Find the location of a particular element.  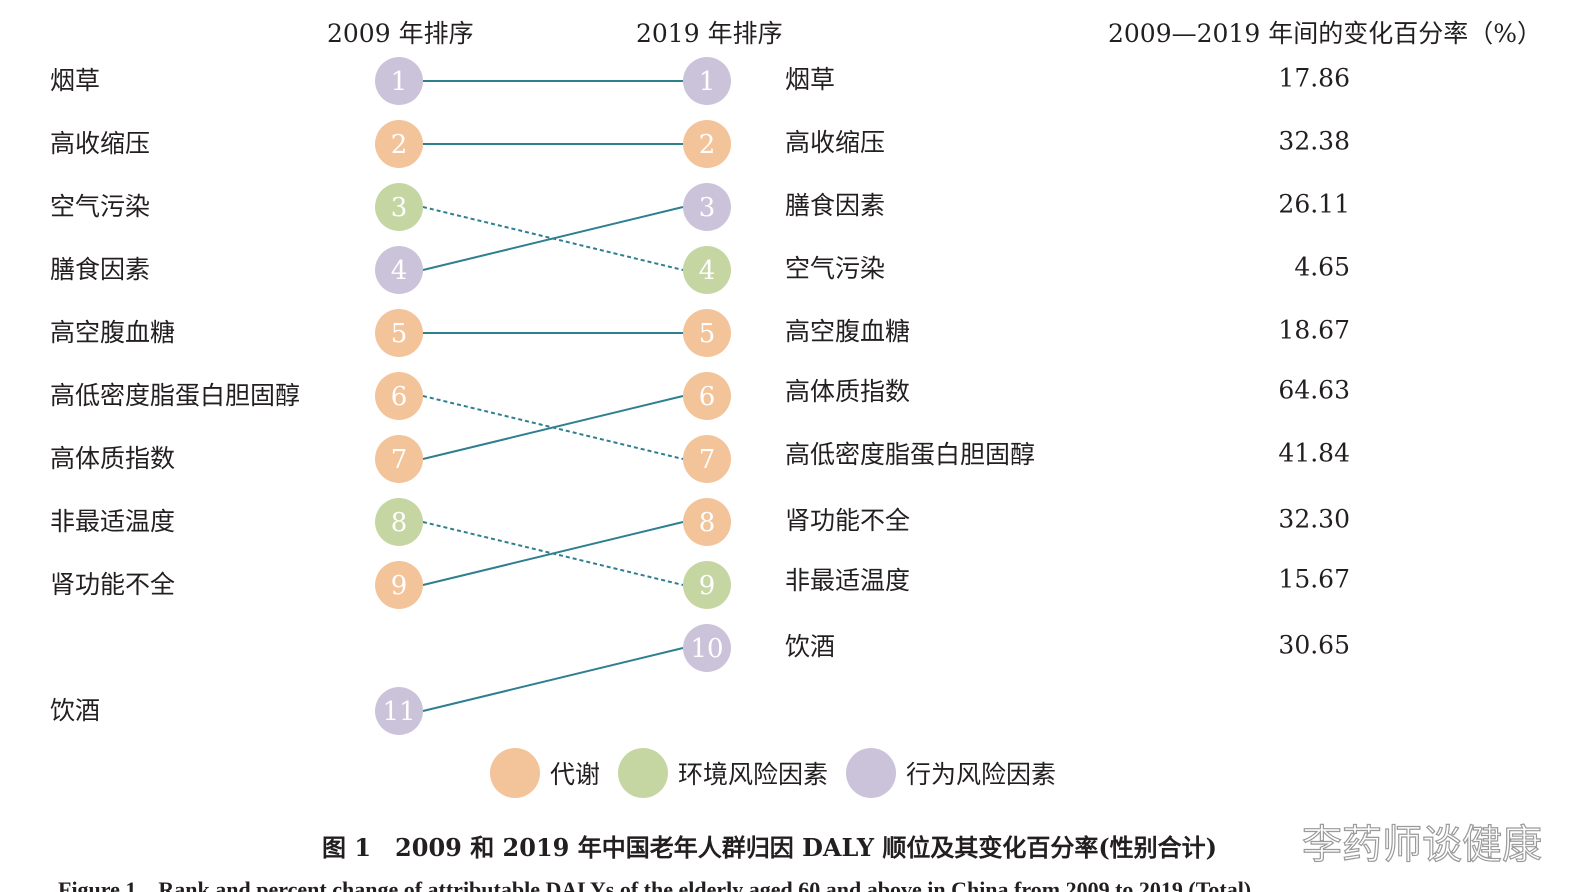

right-factor-label: 高收缩压 is located at coordinates (835, 142).